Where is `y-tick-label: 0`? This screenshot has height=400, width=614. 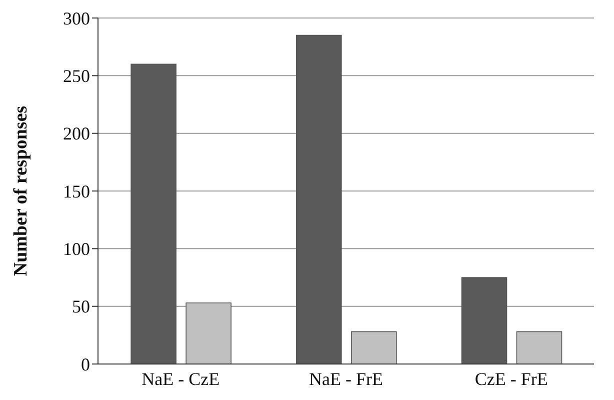
y-tick-label: 0 is located at coordinates (85, 364).